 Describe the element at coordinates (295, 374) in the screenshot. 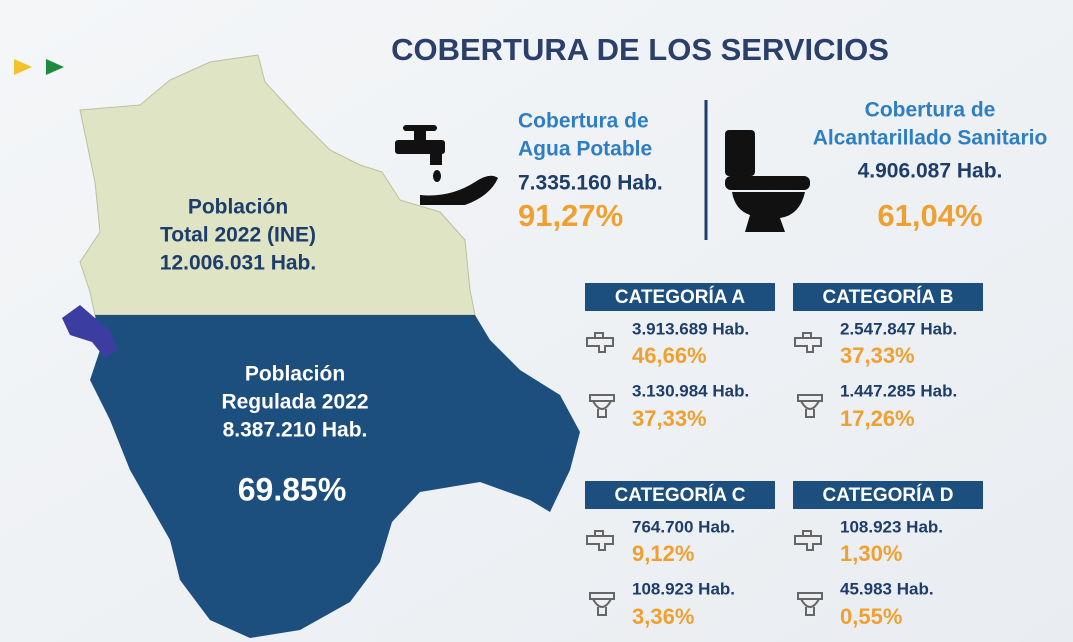

I see `regulated-line: Población` at that location.